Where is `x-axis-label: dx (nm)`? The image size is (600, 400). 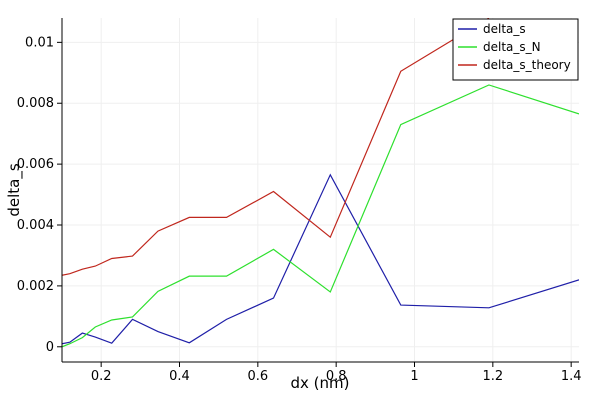 x-axis-label: dx (nm) is located at coordinates (320, 383).